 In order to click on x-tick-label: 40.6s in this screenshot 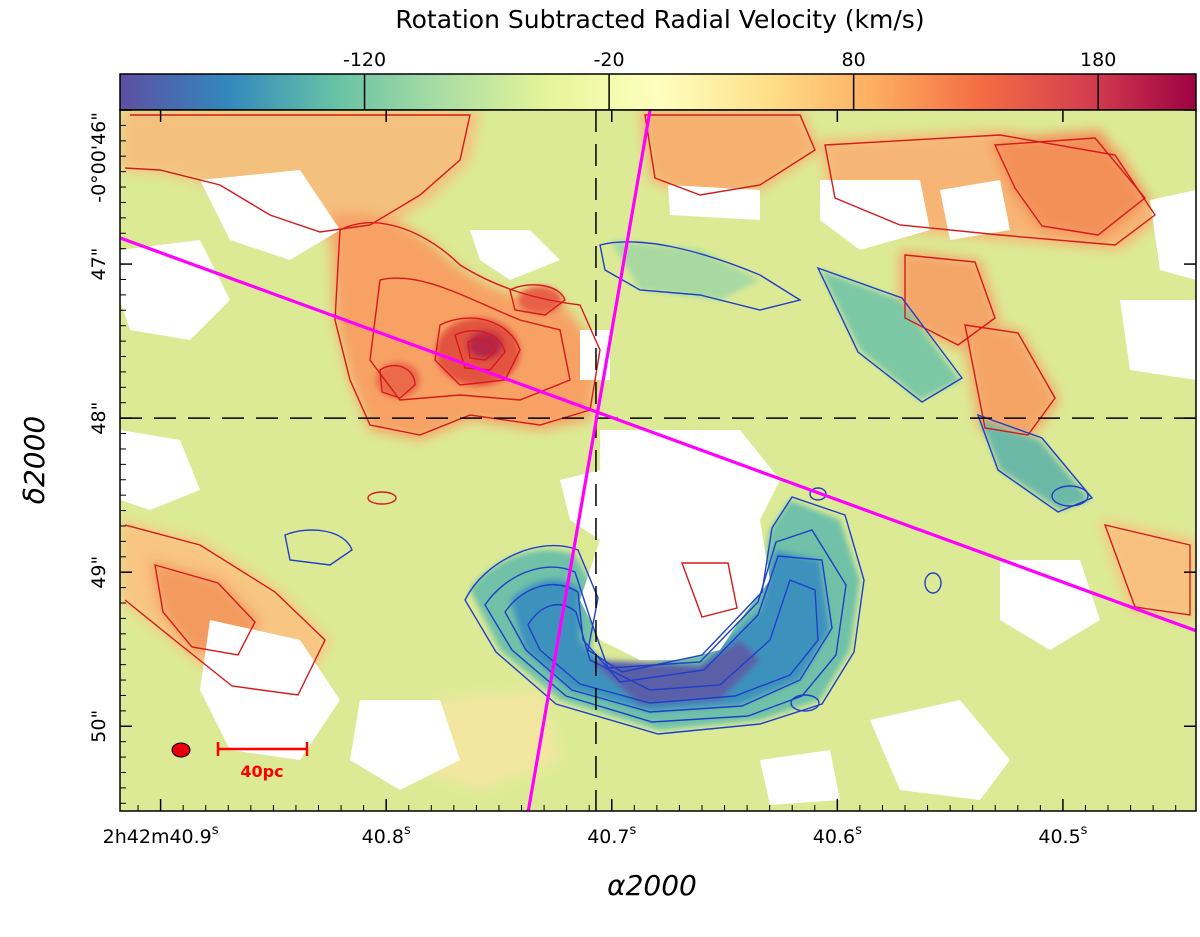, I will do `click(837, 835)`.